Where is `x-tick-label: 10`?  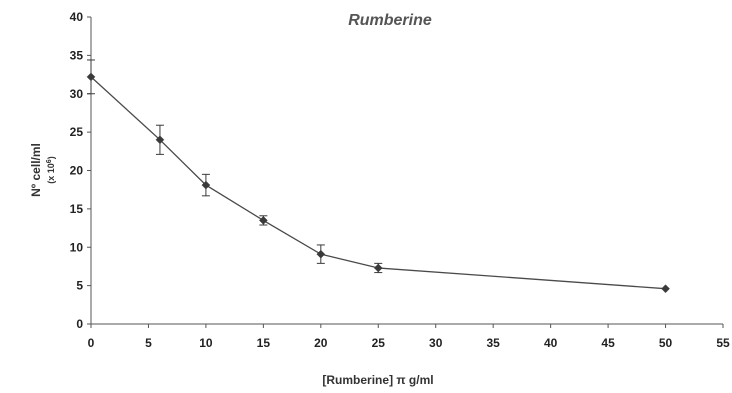 x-tick-label: 10 is located at coordinates (206, 343).